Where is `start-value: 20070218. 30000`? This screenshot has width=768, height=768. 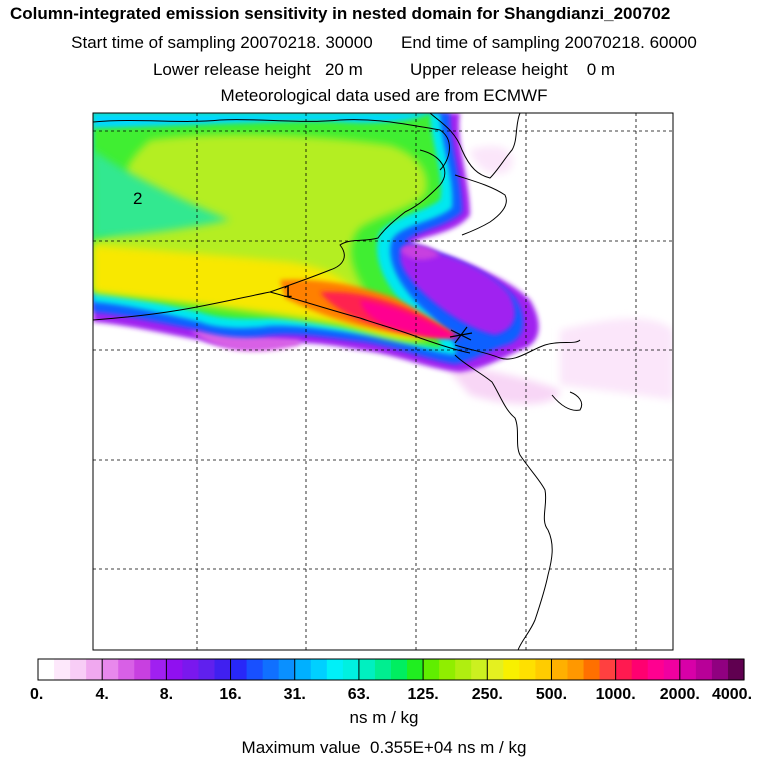
start-value: 20070218. 30000 is located at coordinates (306, 42).